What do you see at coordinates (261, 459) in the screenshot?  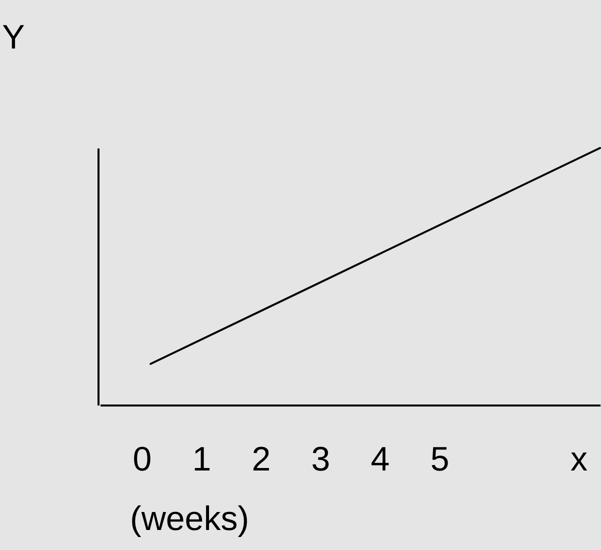 I see `x-tick-label: 2` at bounding box center [261, 459].